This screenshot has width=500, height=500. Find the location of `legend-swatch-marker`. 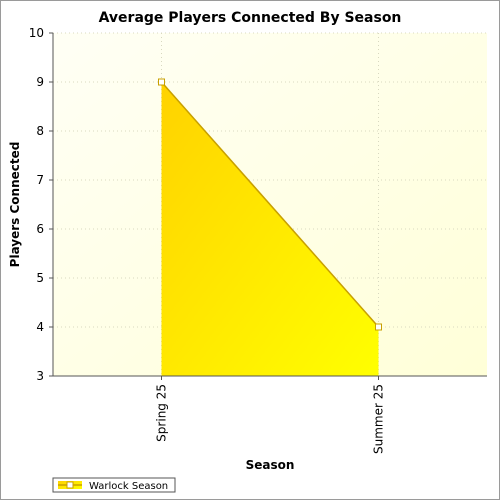

legend-swatch-marker is located at coordinates (70, 485).